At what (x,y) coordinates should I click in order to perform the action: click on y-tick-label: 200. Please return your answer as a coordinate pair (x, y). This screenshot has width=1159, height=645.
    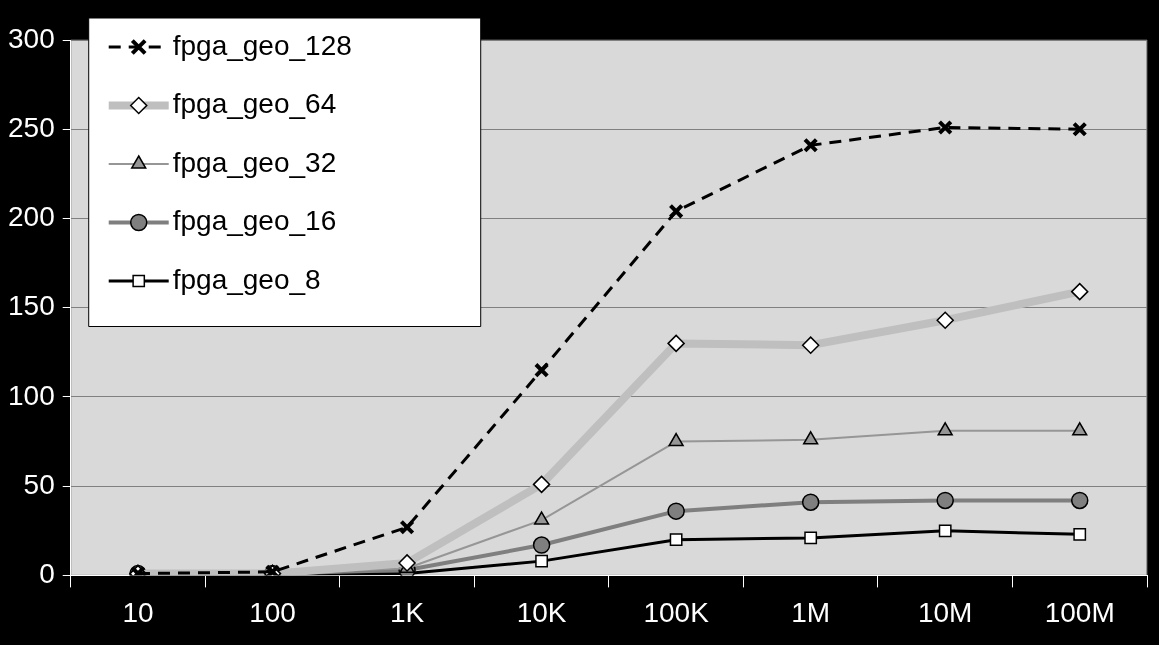
    Looking at the image, I should click on (31, 217).